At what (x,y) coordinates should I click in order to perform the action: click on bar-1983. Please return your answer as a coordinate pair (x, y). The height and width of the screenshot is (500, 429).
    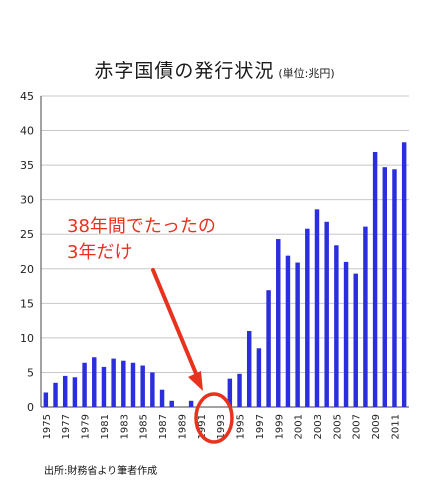
    Looking at the image, I should click on (123, 383).